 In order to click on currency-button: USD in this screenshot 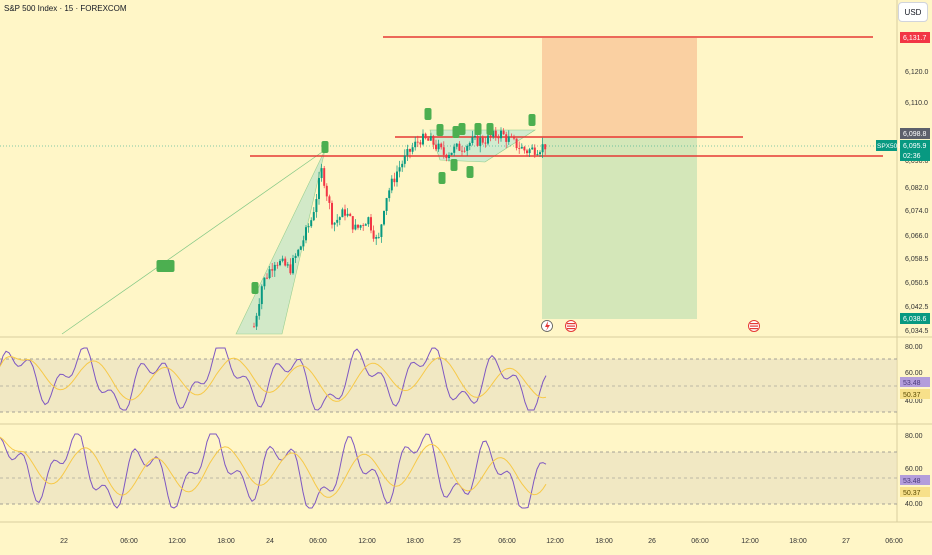, I will do `click(913, 12)`.